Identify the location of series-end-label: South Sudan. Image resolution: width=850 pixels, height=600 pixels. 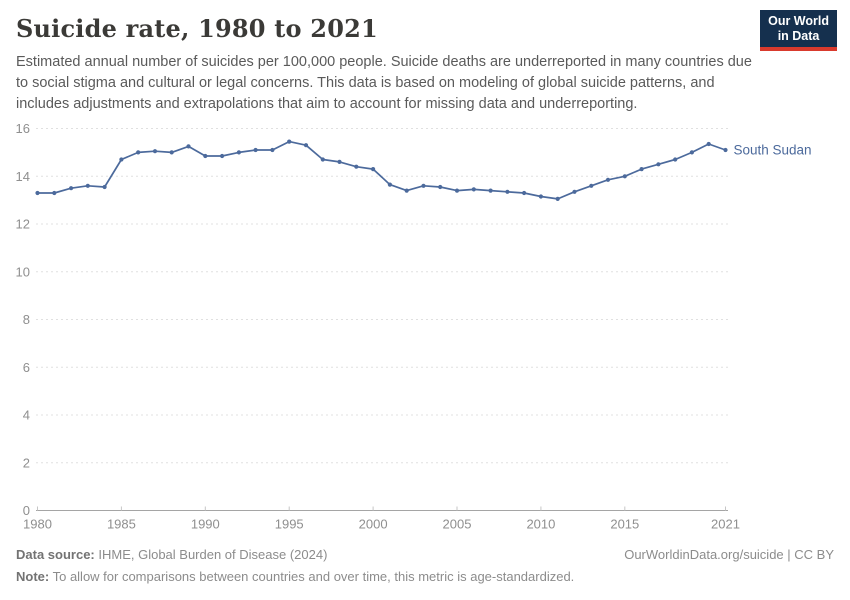
(773, 149).